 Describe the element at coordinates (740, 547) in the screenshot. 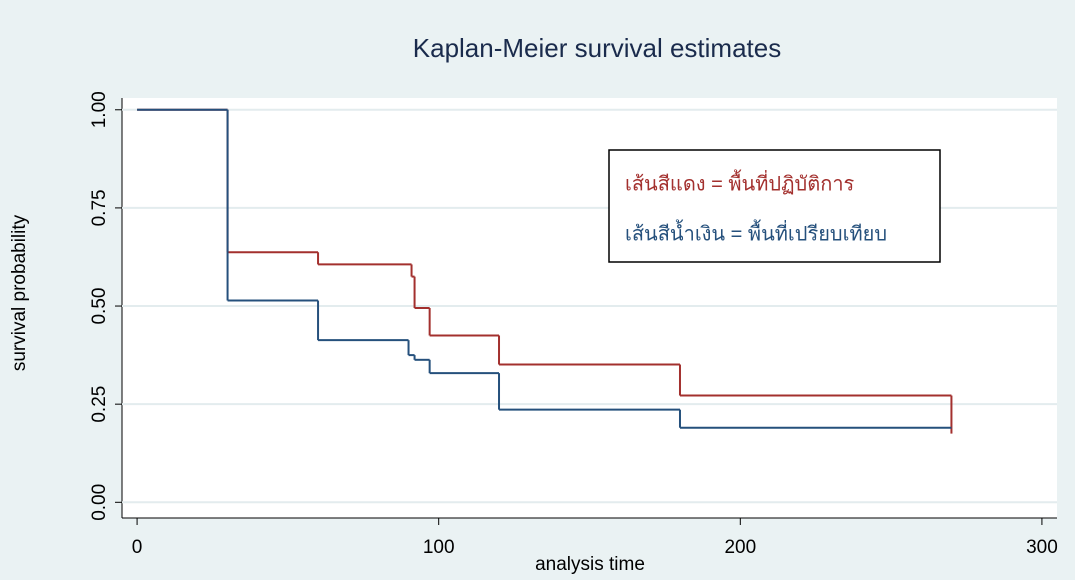

I see `x-tick-label: 200` at that location.